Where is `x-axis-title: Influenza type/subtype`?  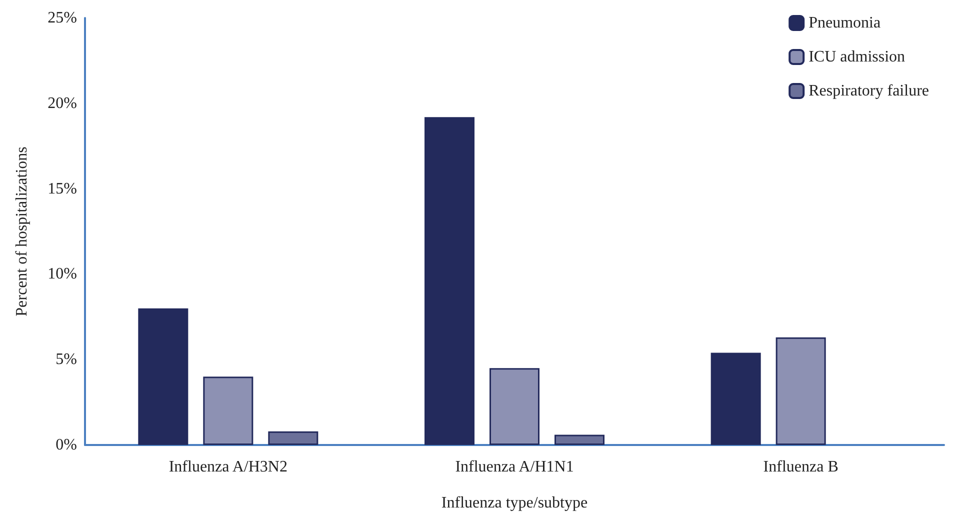 x-axis-title: Influenza type/subtype is located at coordinates (514, 503).